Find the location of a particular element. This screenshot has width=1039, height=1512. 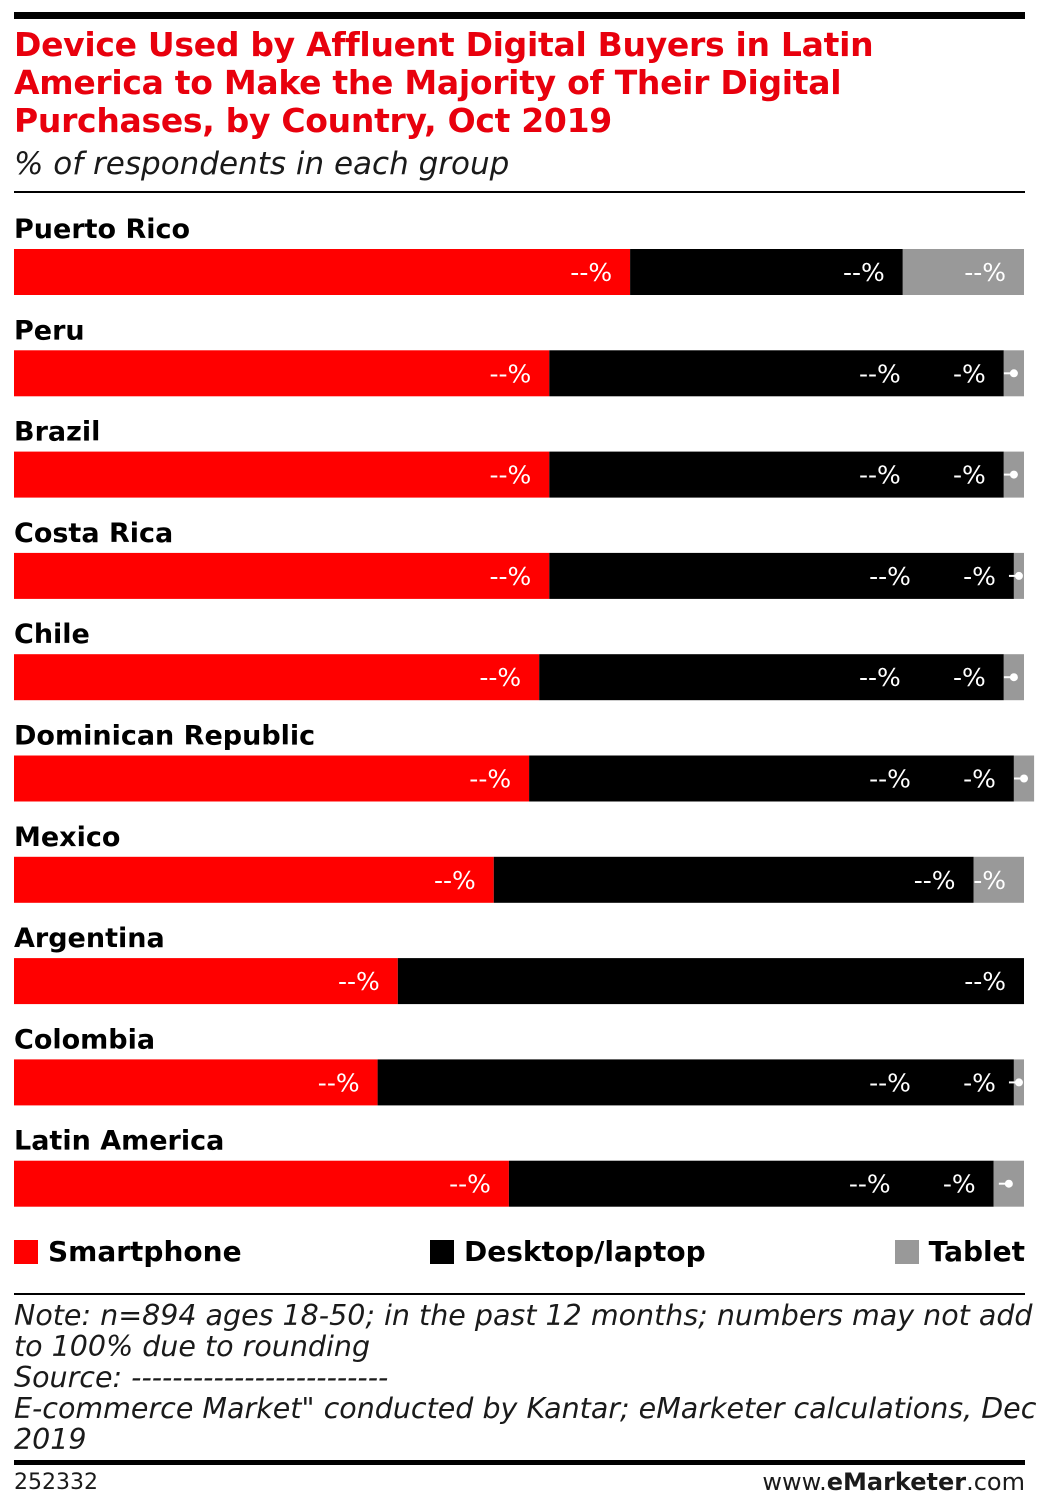

category-label: Dominican Republic is located at coordinates (164, 736).